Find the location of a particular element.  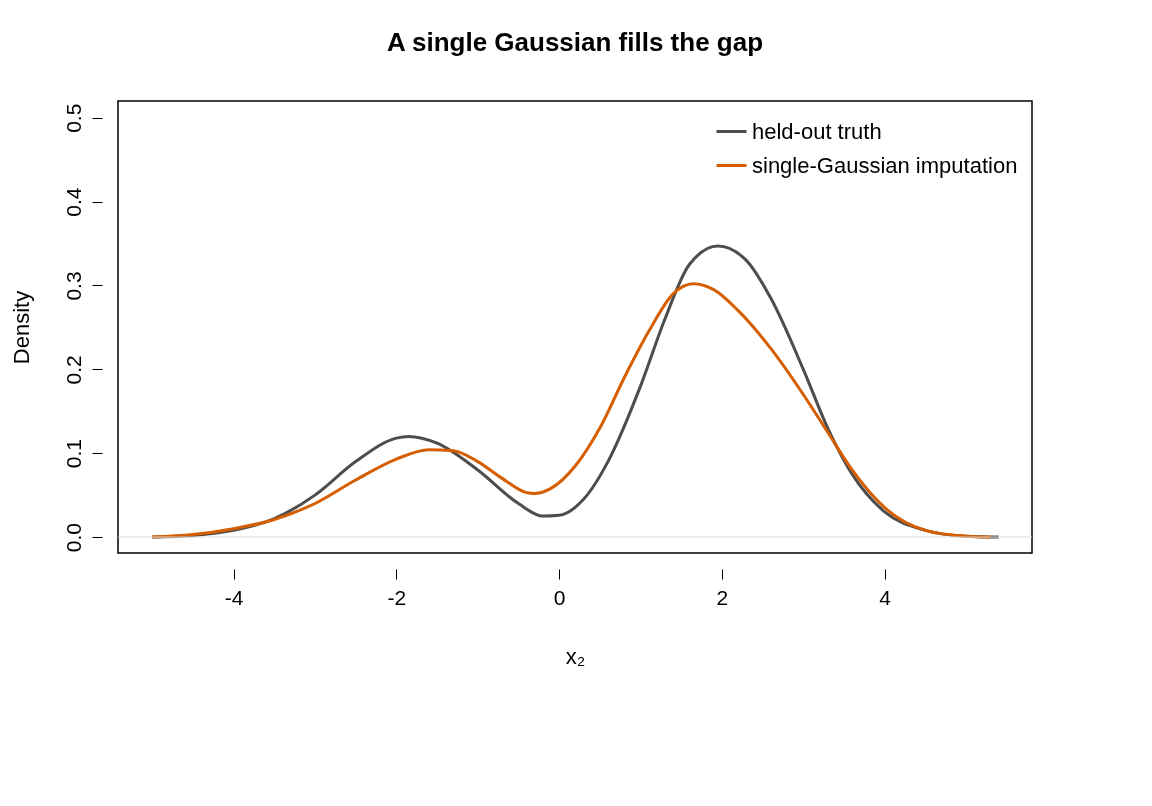

y-tick-label: 0.4 is located at coordinates (73, 202).